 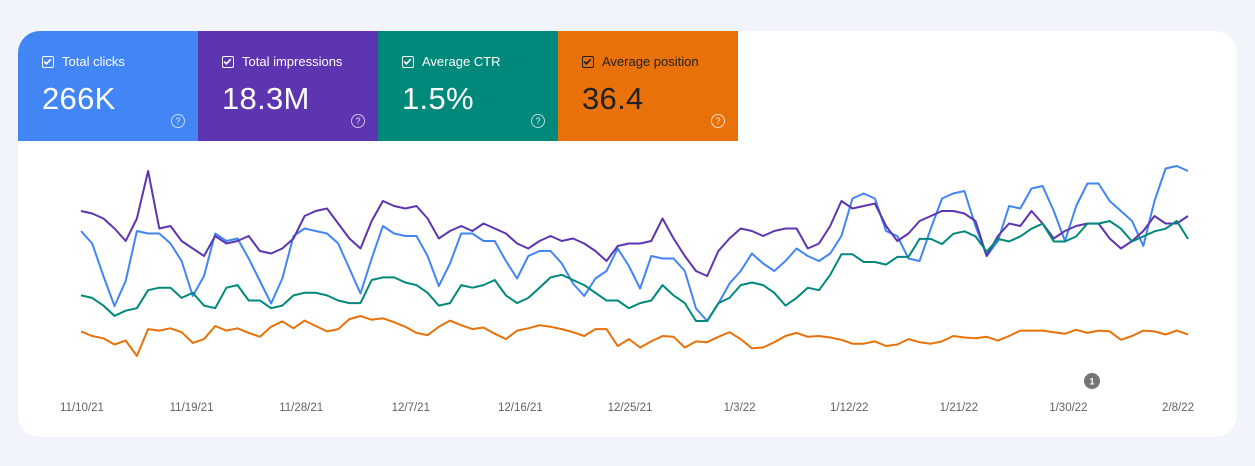 I want to click on x-axis-tick-label: 1/30/22, so click(x=1068, y=408).